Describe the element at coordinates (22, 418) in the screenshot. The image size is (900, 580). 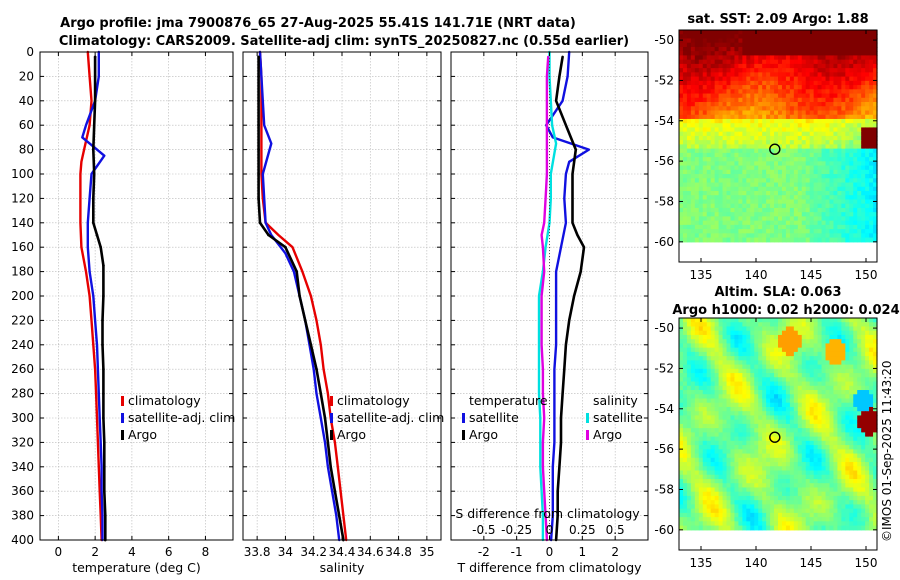
I see `y-tick-label: 300` at that location.